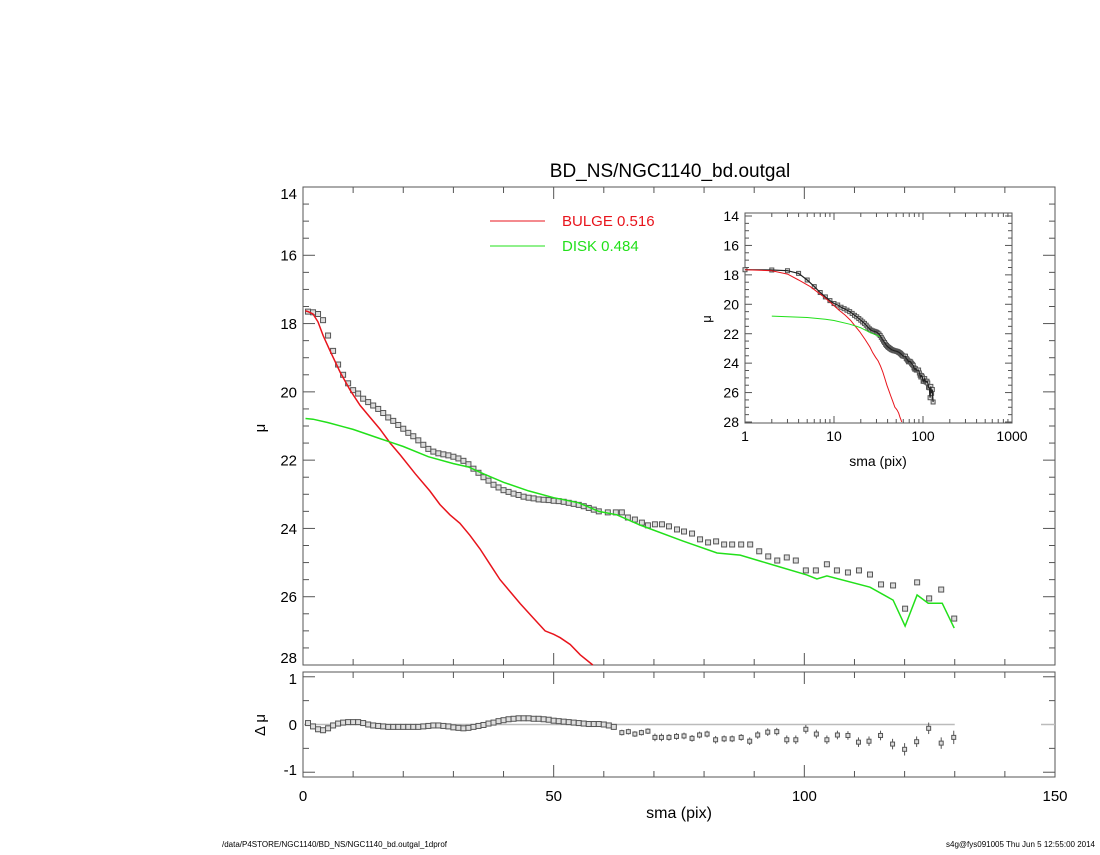 This screenshot has width=1100, height=855. I want to click on disk-model-line, so click(630, 523).